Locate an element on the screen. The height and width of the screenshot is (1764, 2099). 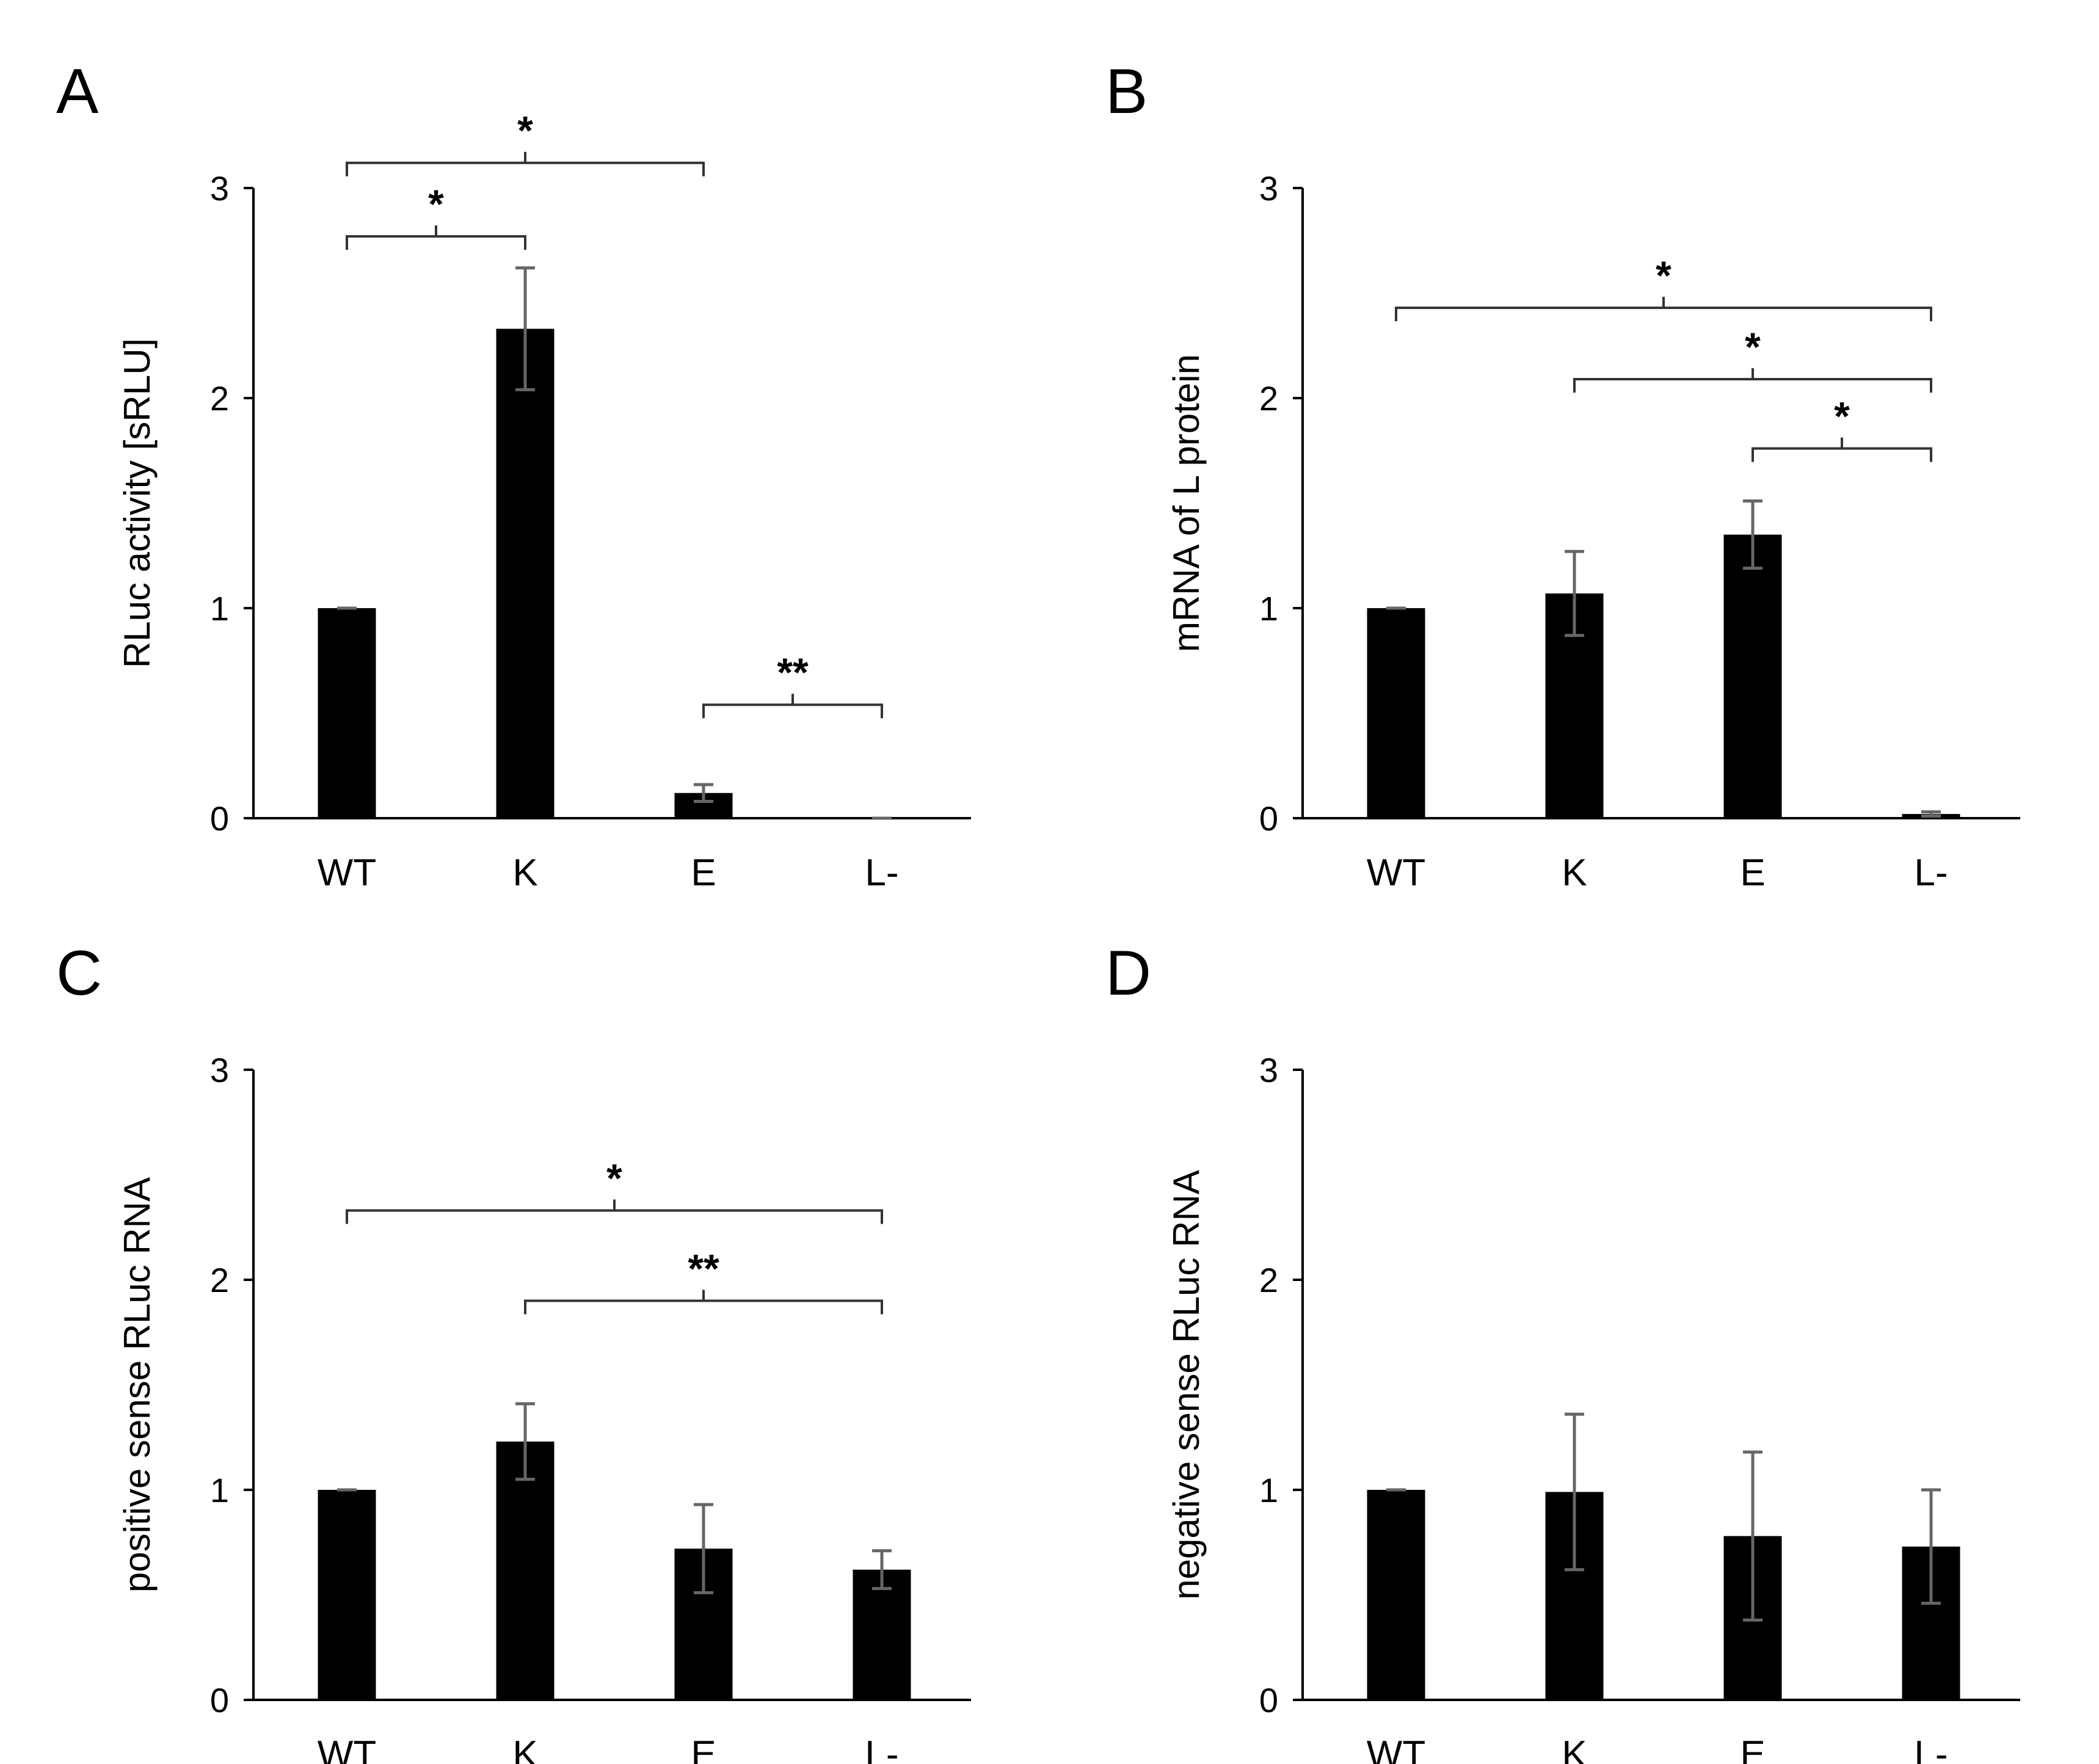
panel-b-category-label: L- is located at coordinates (1931, 873).